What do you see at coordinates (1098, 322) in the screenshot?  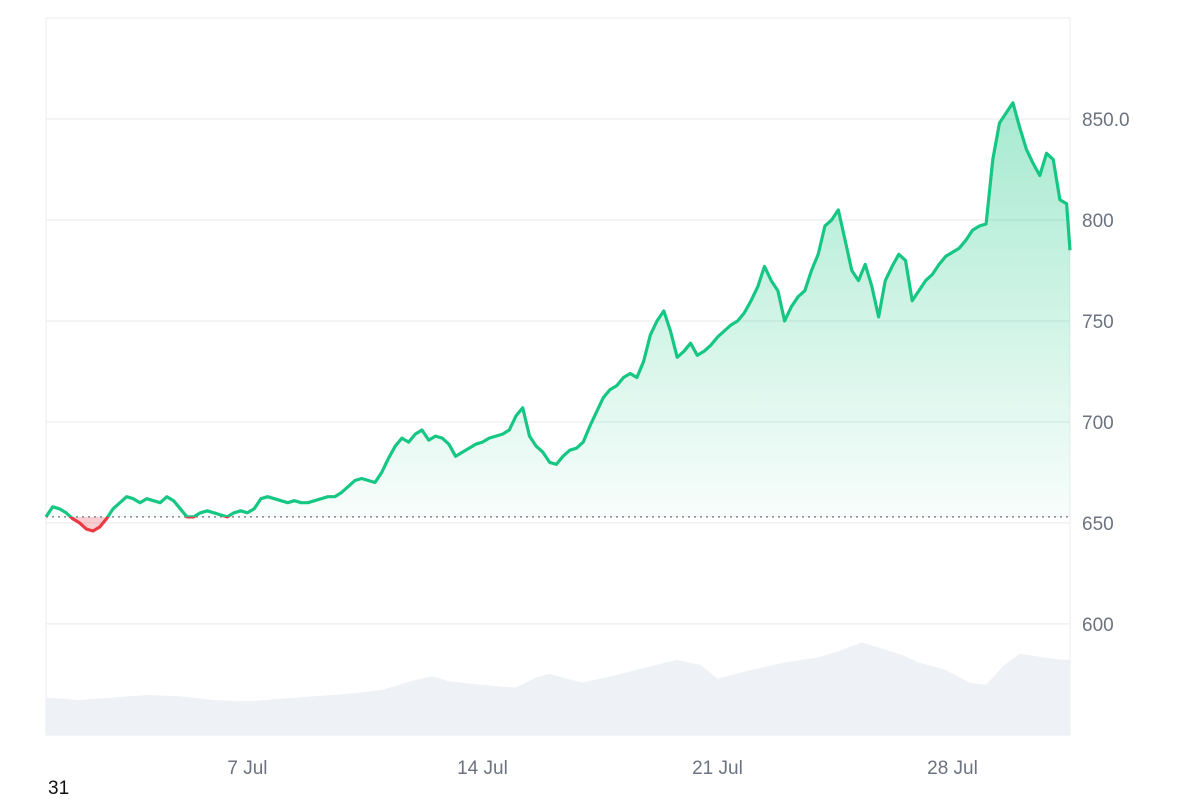 I see `y-tick-label: 750` at bounding box center [1098, 322].